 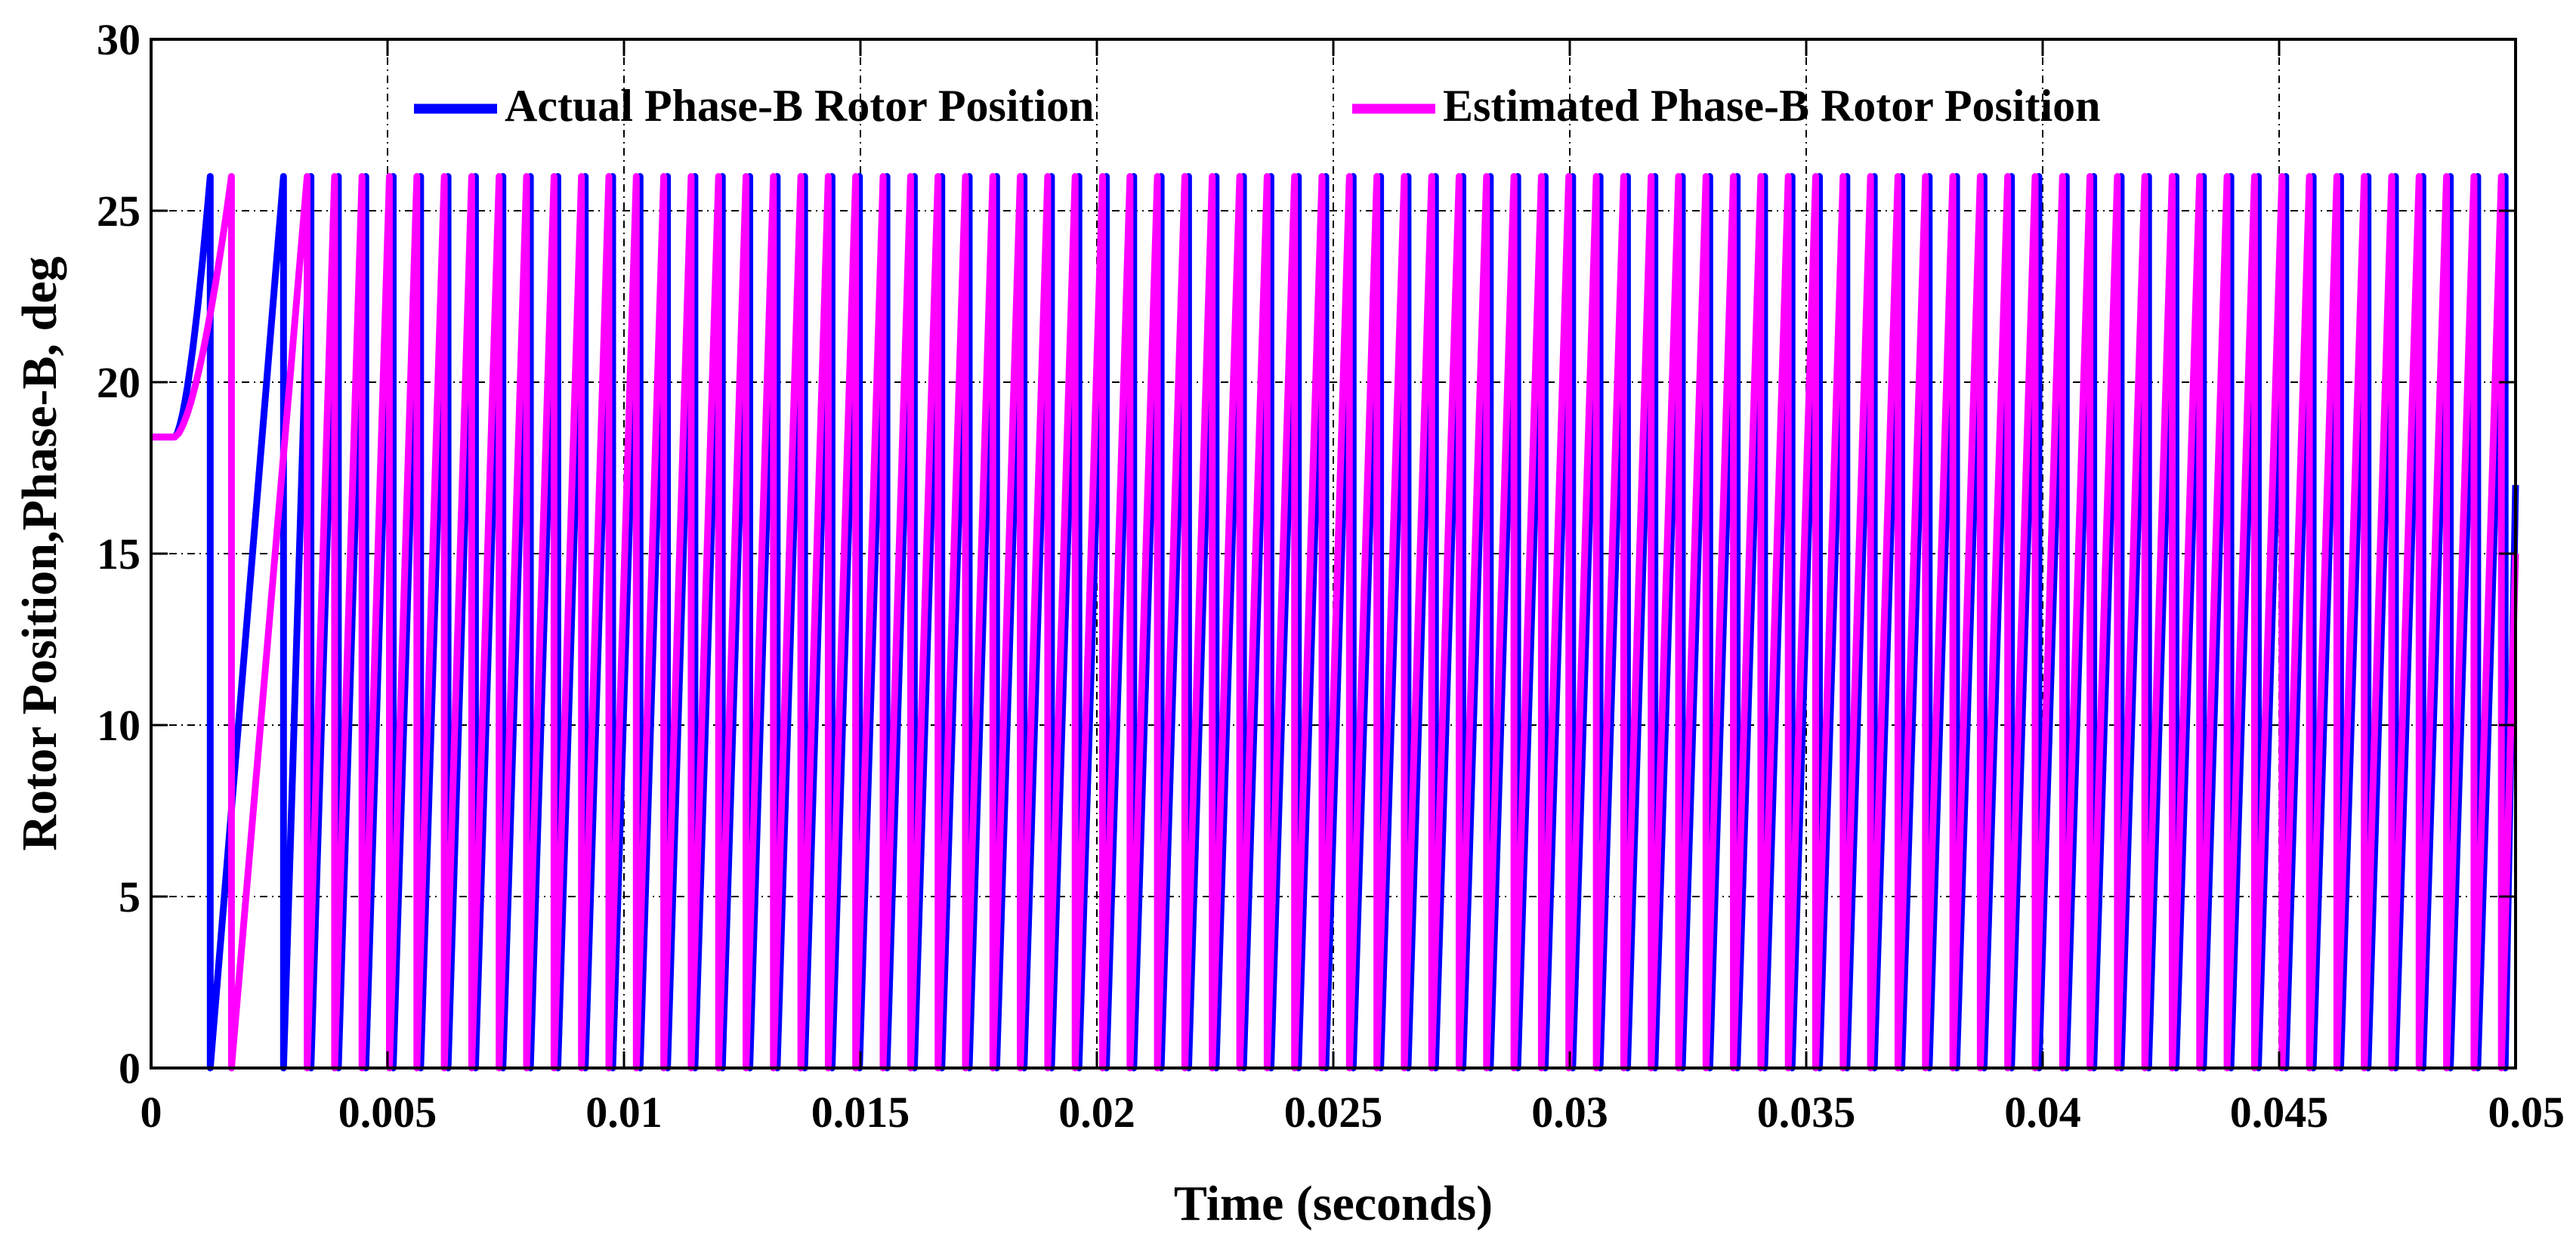 I want to click on x-tick-label: 0.03, so click(x=1569, y=1112).